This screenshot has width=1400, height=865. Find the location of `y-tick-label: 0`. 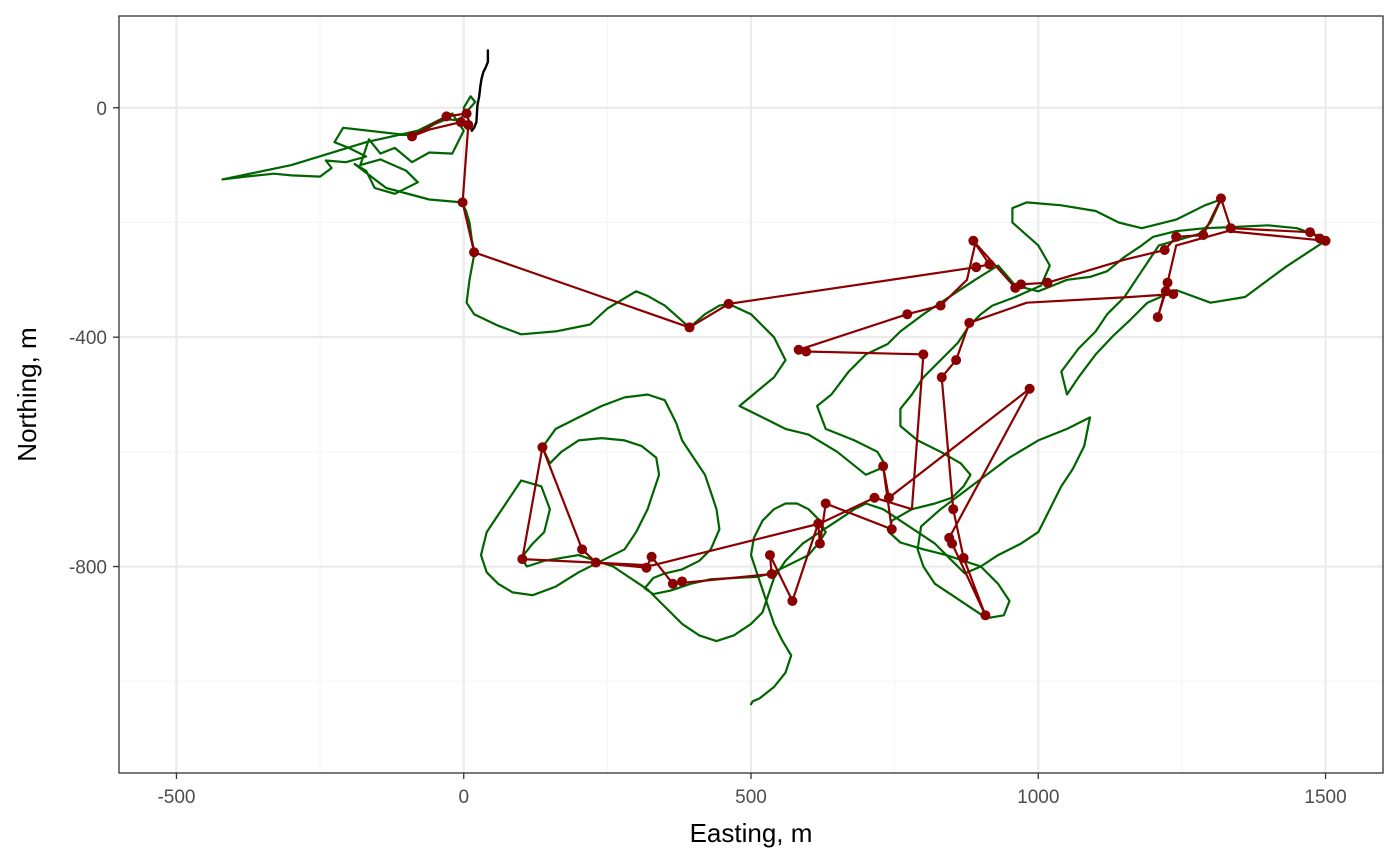

y-tick-label: 0 is located at coordinates (101, 109).